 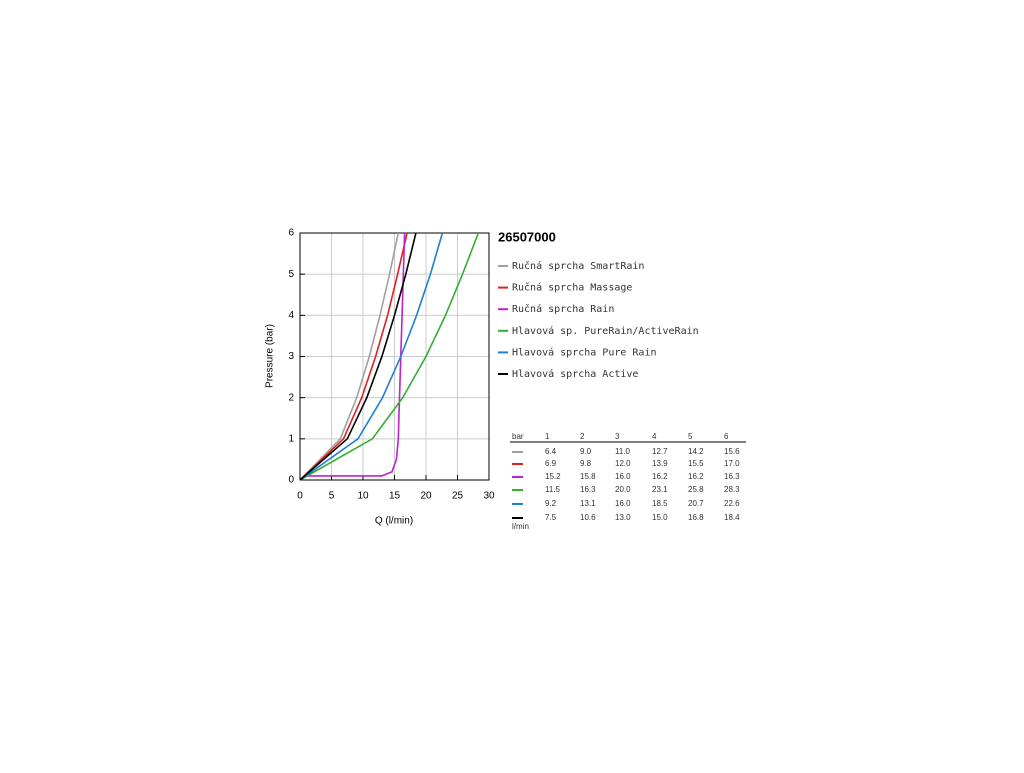 I want to click on chart-title: 26507000, so click(x=527, y=236).